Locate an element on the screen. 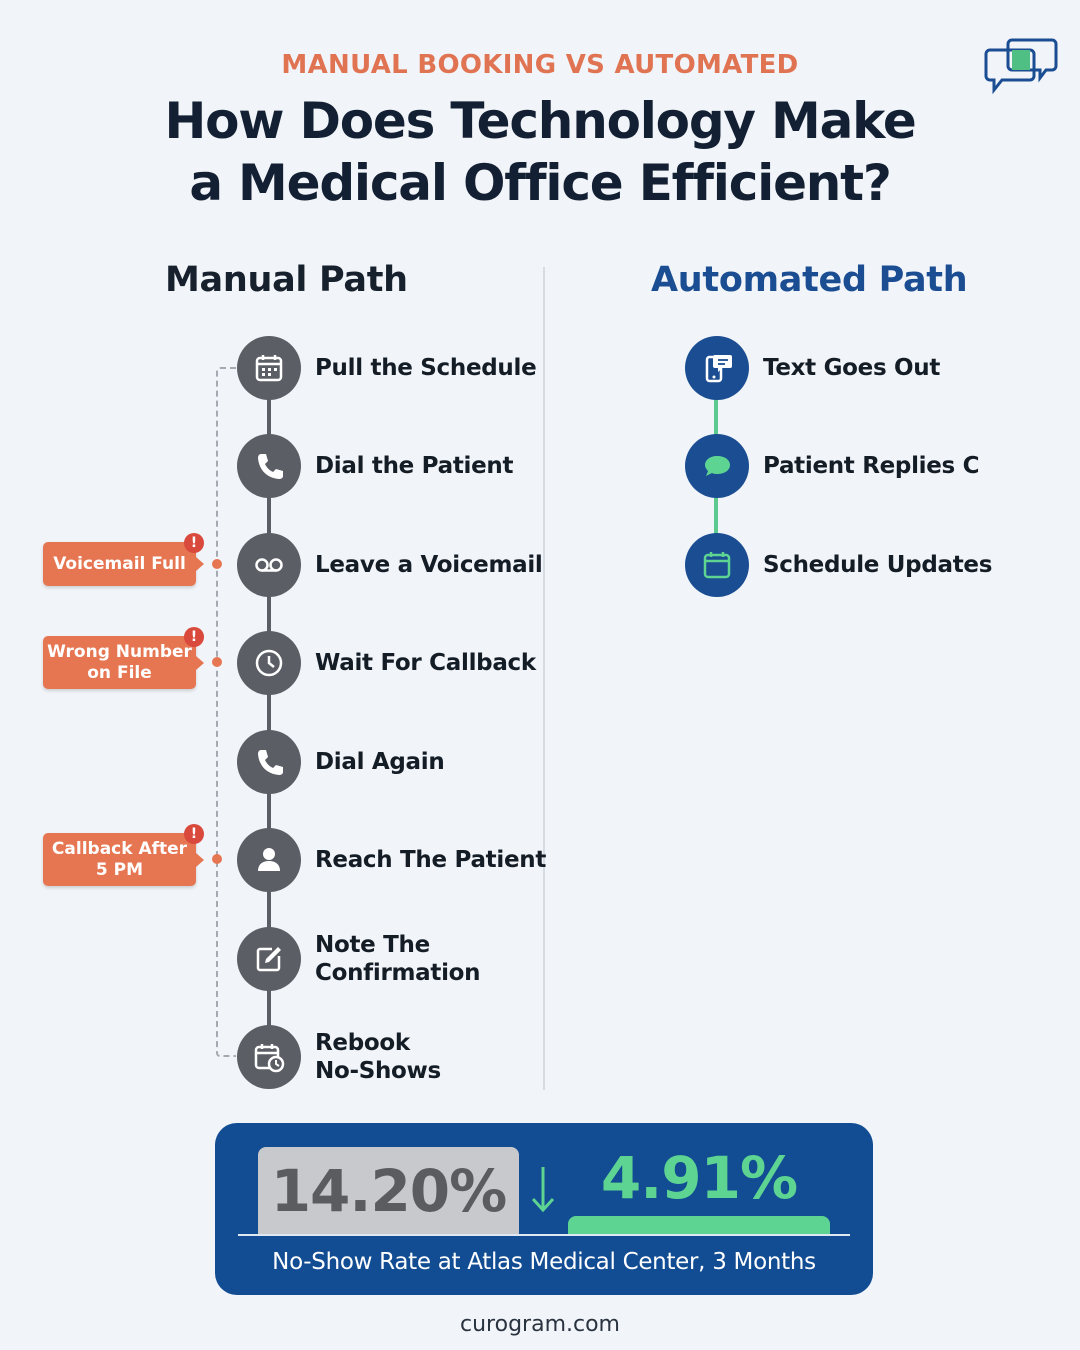  callout-callback-after-5pm: Callback After 5 PM is located at coordinates (123, 859).